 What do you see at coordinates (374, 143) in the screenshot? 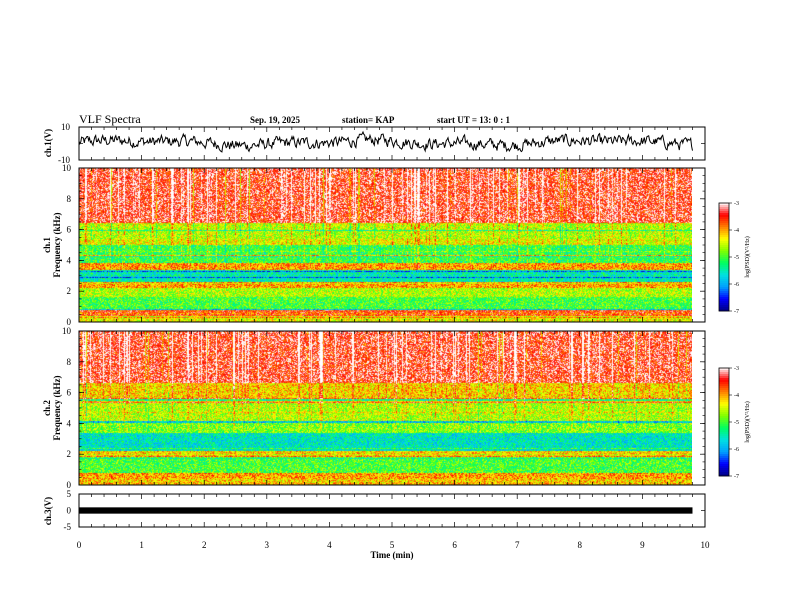
I see `ch1-waveform-panel: 10 -10 ch.1(V)` at bounding box center [374, 143].